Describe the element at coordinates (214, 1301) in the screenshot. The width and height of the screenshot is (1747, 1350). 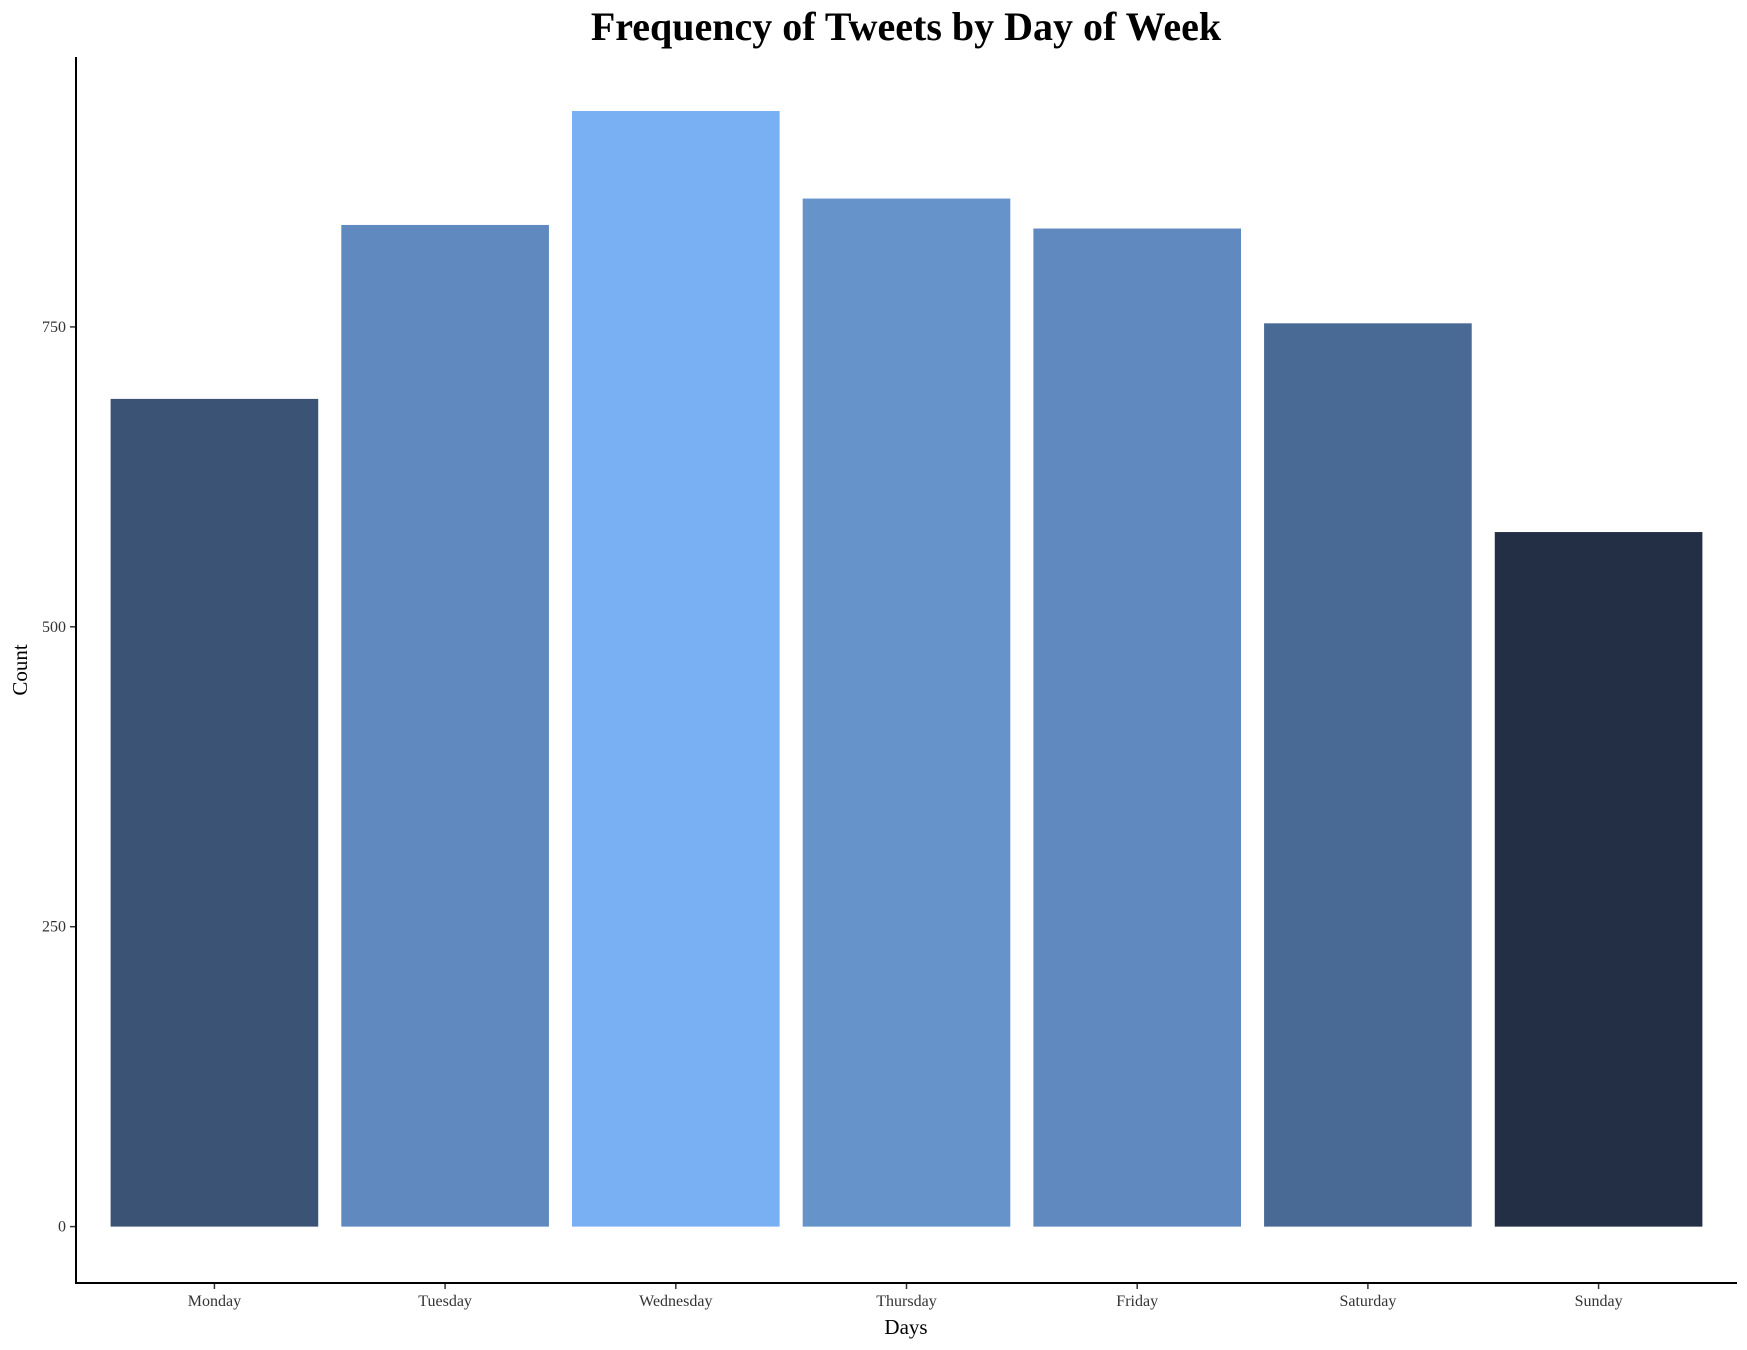
I see `x-tick-label-monday: Monday` at that location.